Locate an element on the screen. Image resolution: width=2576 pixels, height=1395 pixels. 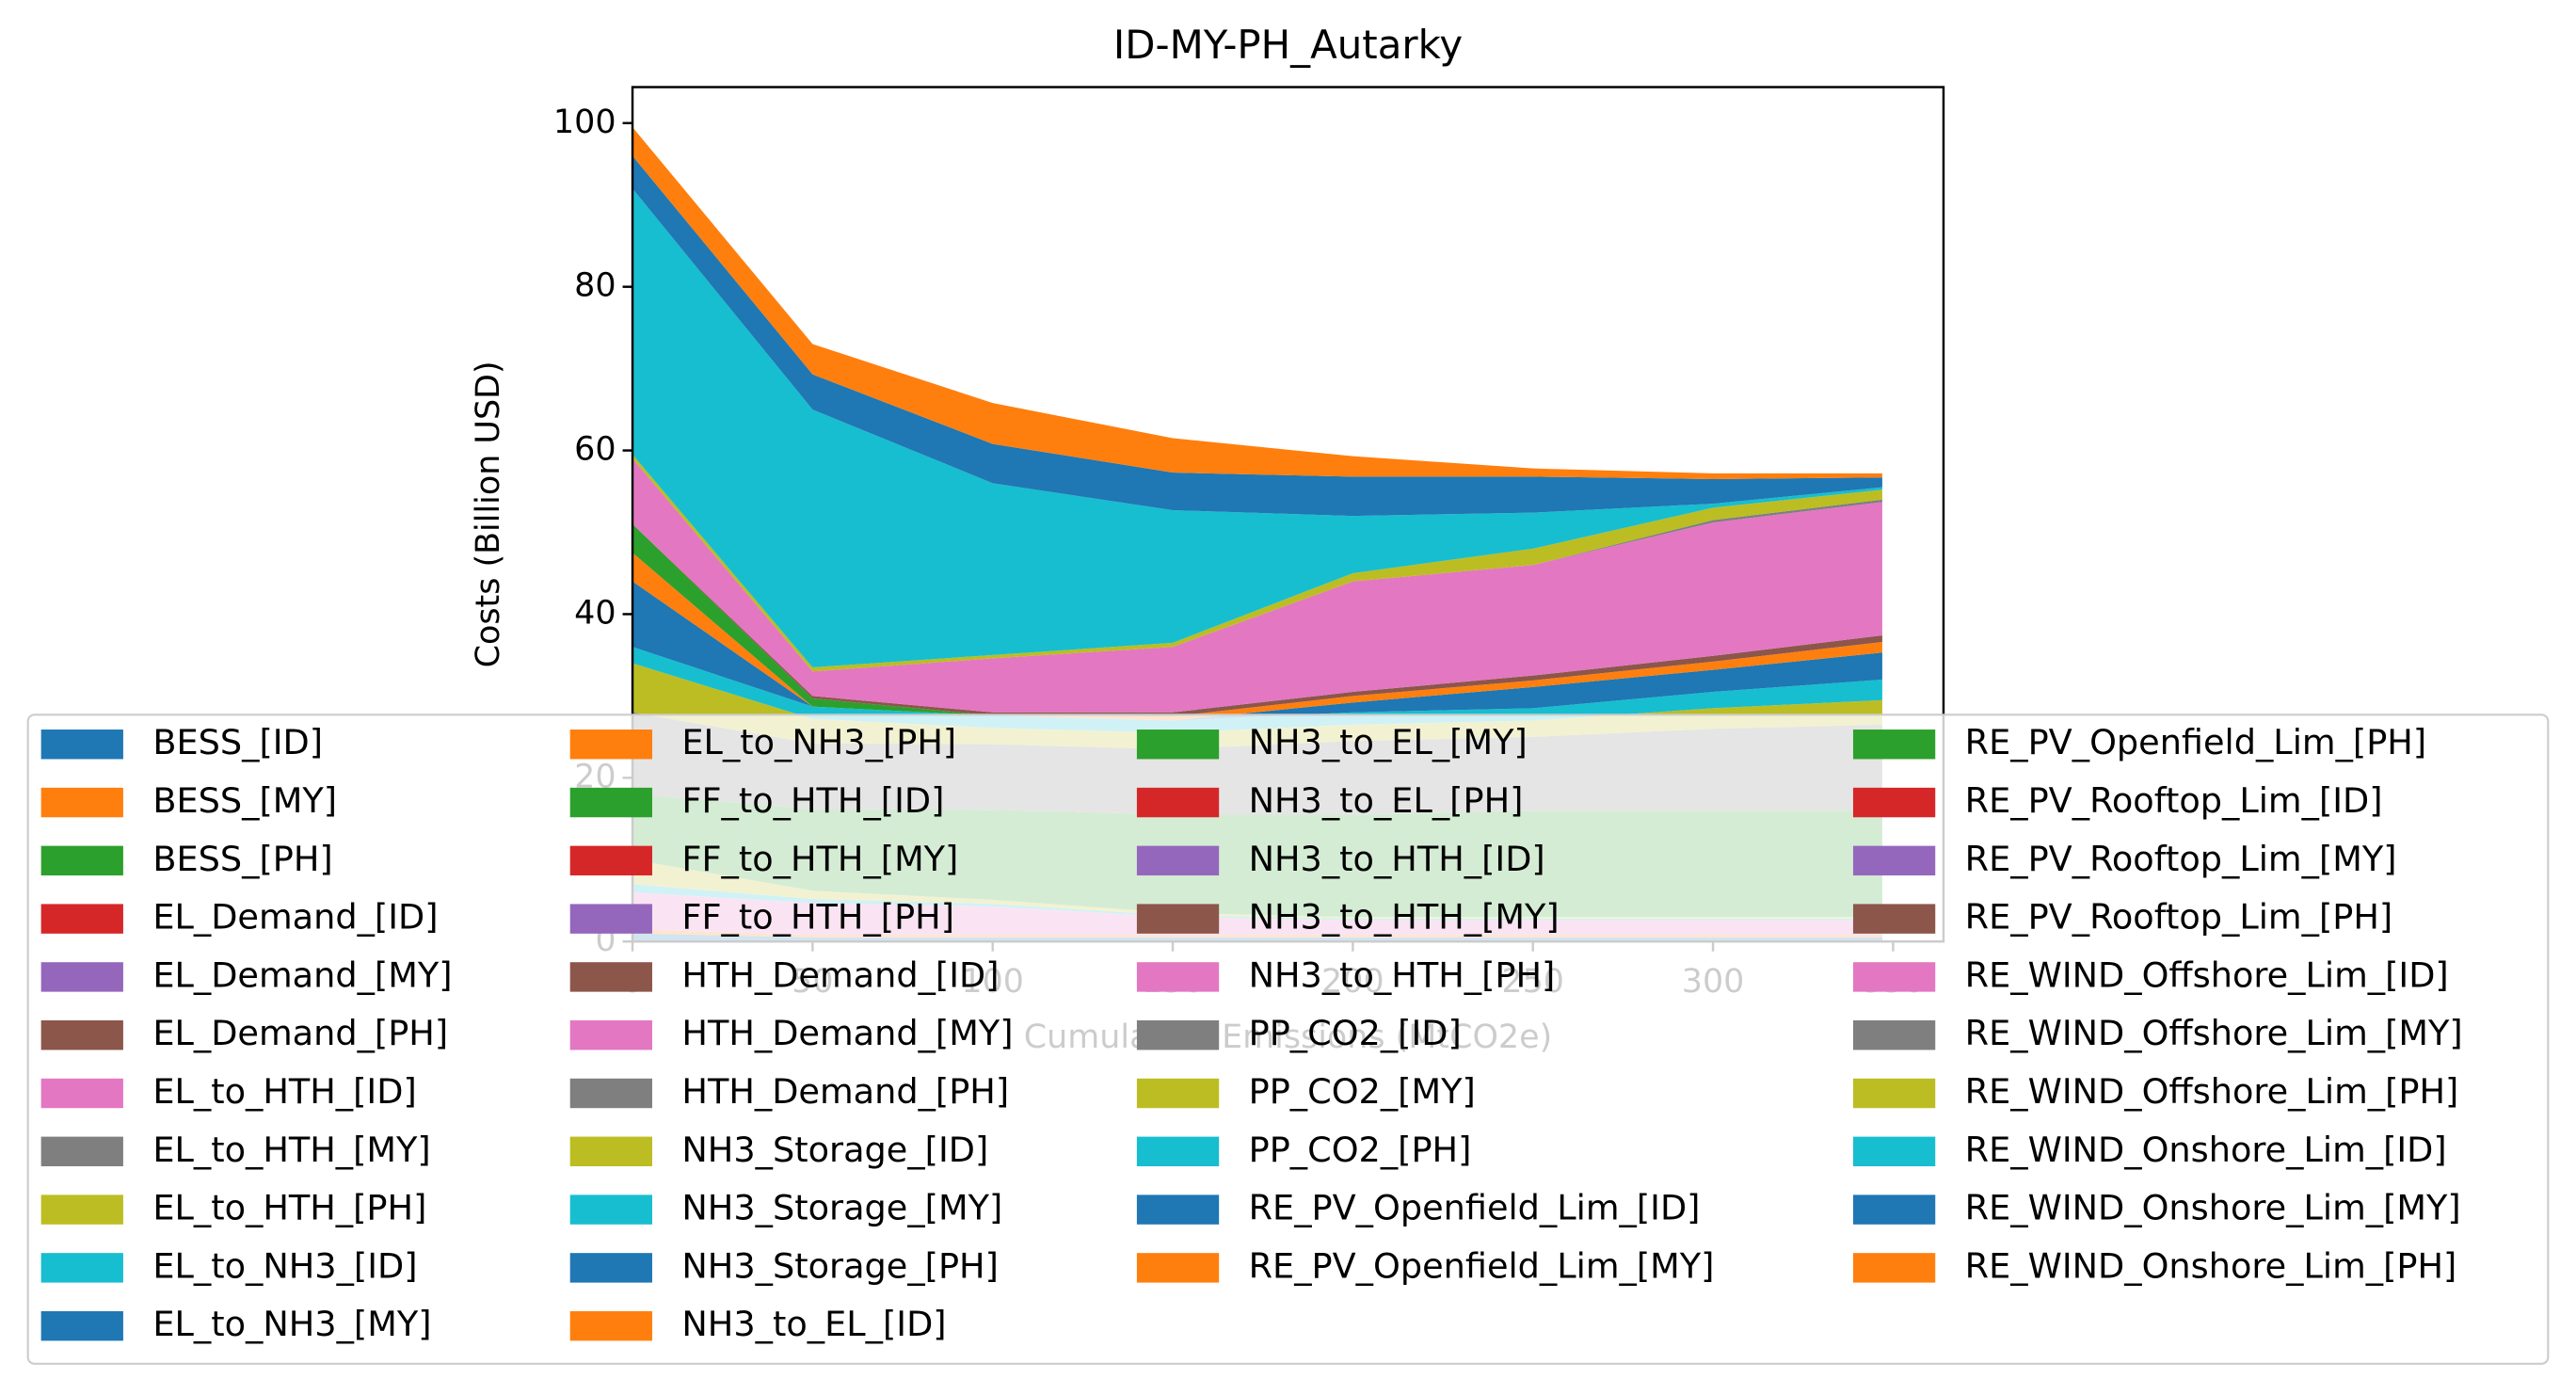
chart-title: ID-MY-PH_Autarky is located at coordinates (1288, 45).